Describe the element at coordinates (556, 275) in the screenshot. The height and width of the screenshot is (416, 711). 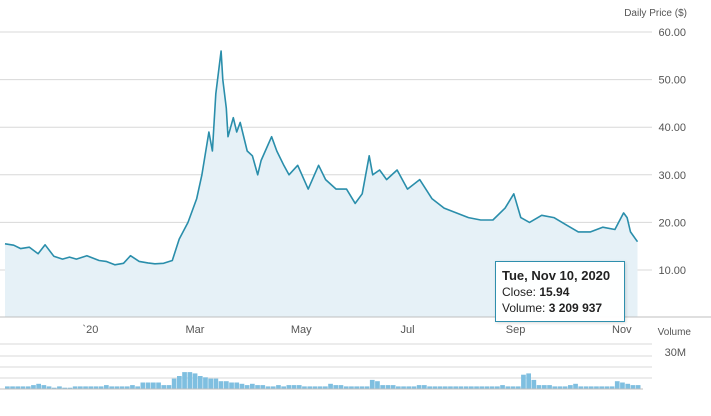
I see `tooltip-date: Tue, Nov 10, 2020` at that location.